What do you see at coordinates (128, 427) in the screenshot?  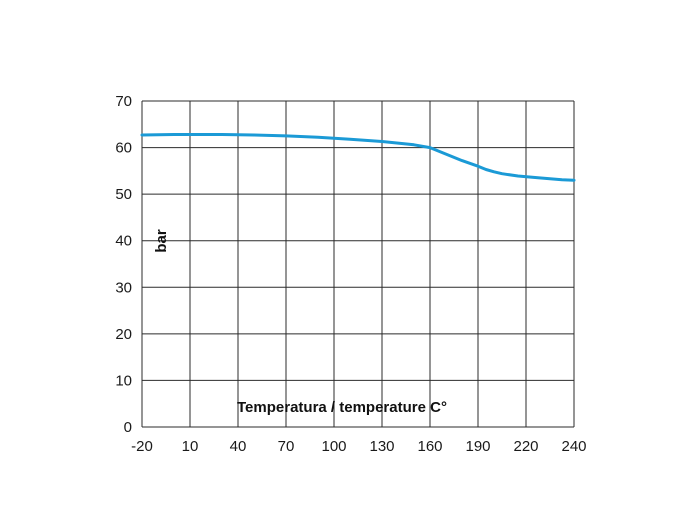 I see `y-tick-label: 0` at bounding box center [128, 427].